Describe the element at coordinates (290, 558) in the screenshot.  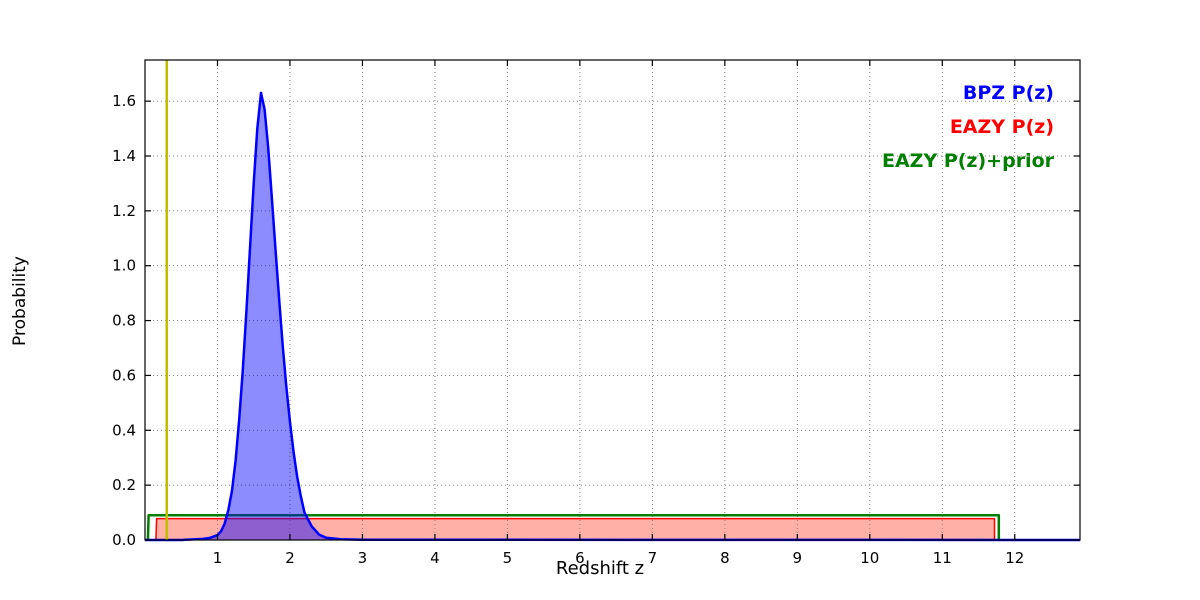
I see `x-tick-label: 2` at that location.